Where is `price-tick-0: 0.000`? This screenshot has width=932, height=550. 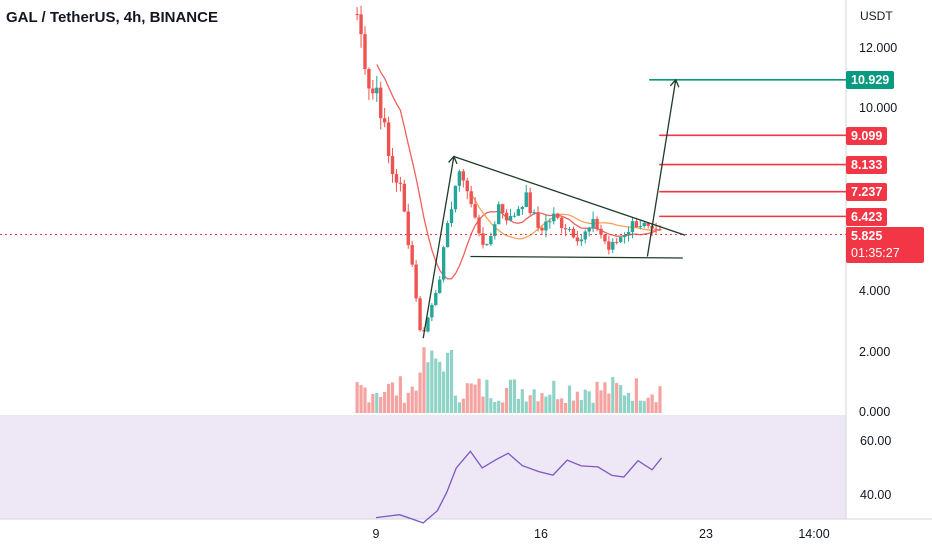
price-tick-0: 0.000 is located at coordinates (875, 412).